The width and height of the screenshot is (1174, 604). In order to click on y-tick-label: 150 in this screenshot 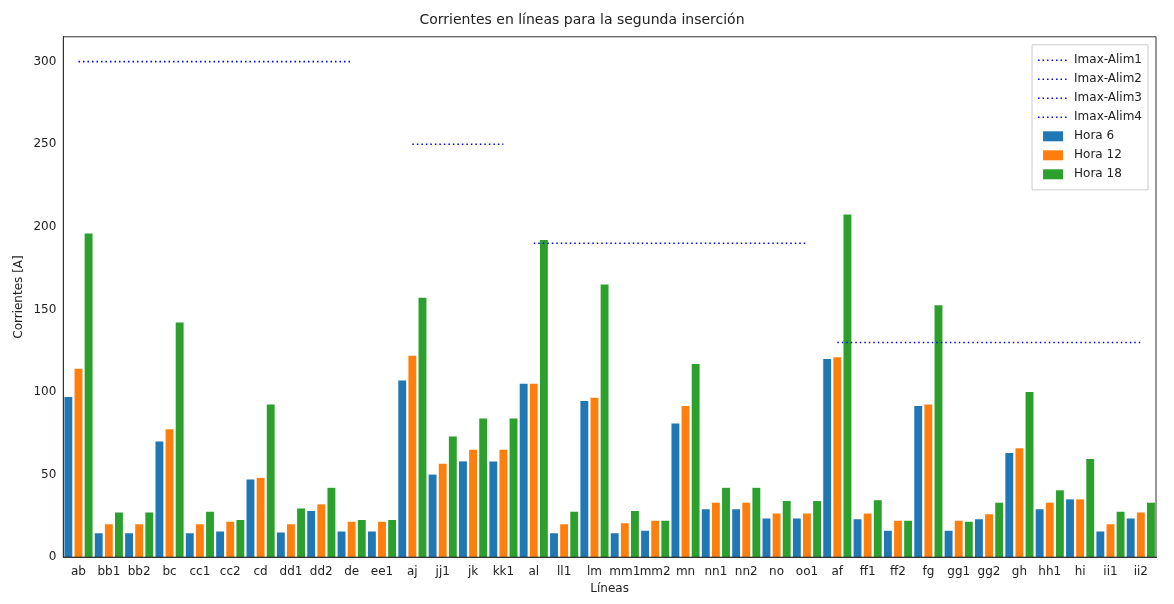, I will do `click(45, 308)`.